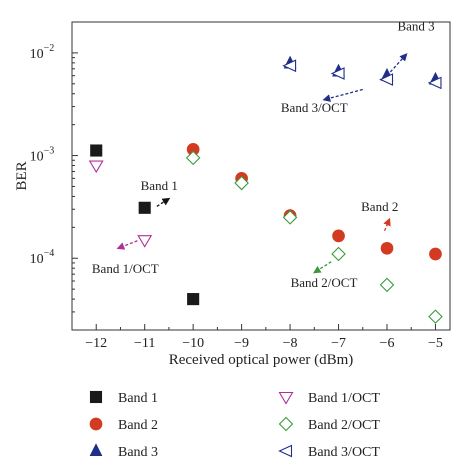 Image resolution: width=474 pixels, height=474 pixels. I want to click on legend-label-band-1: Band 1, so click(138, 398).